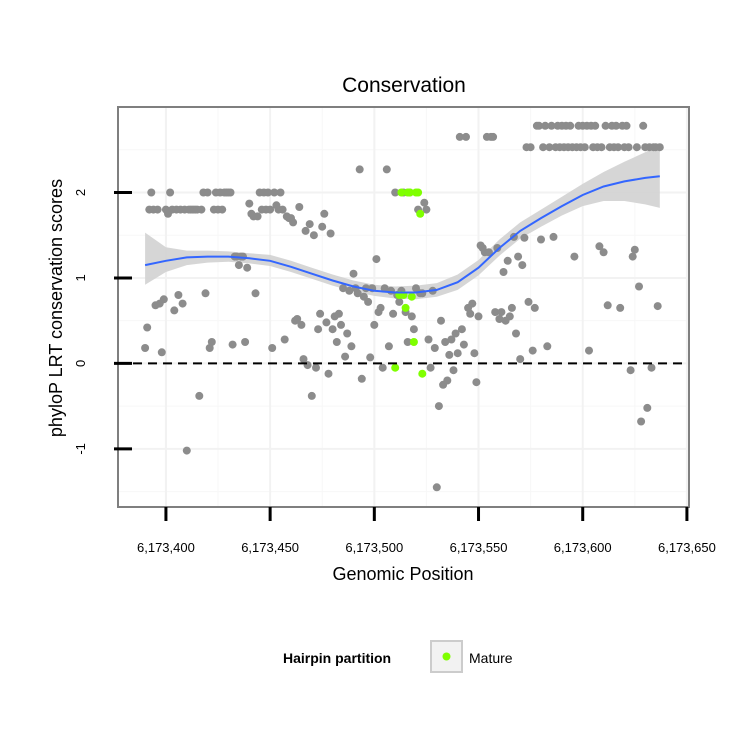 The image size is (750, 750). What do you see at coordinates (479, 547) in the screenshot?
I see `x-tick-label: 6,173,550` at bounding box center [479, 547].